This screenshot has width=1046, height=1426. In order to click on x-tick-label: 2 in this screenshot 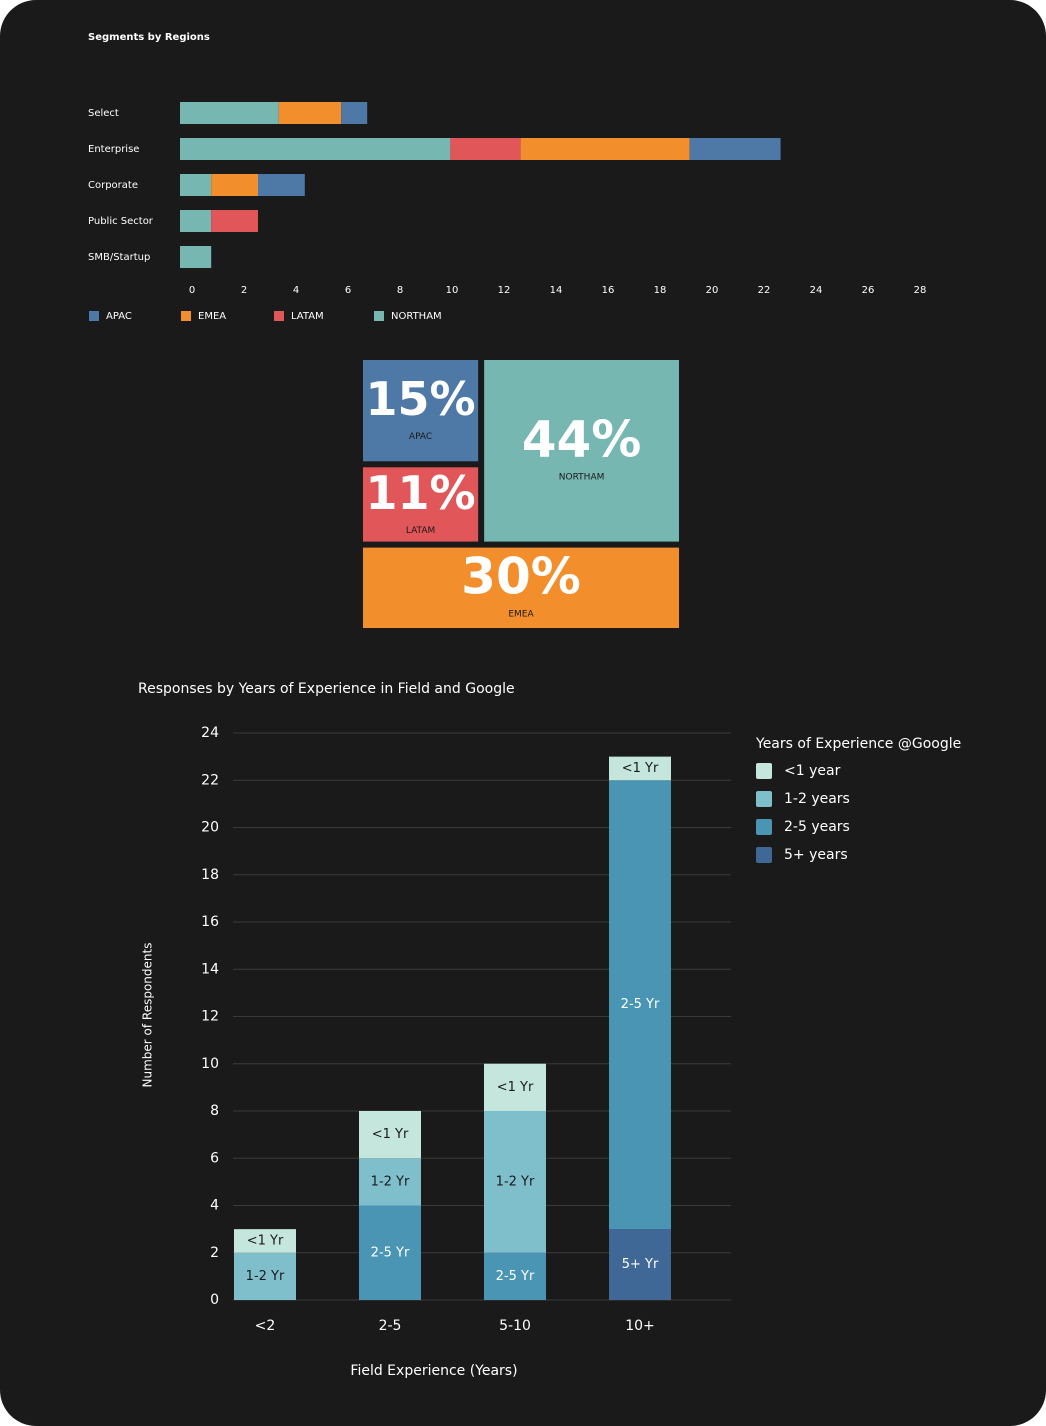, I will do `click(244, 290)`.